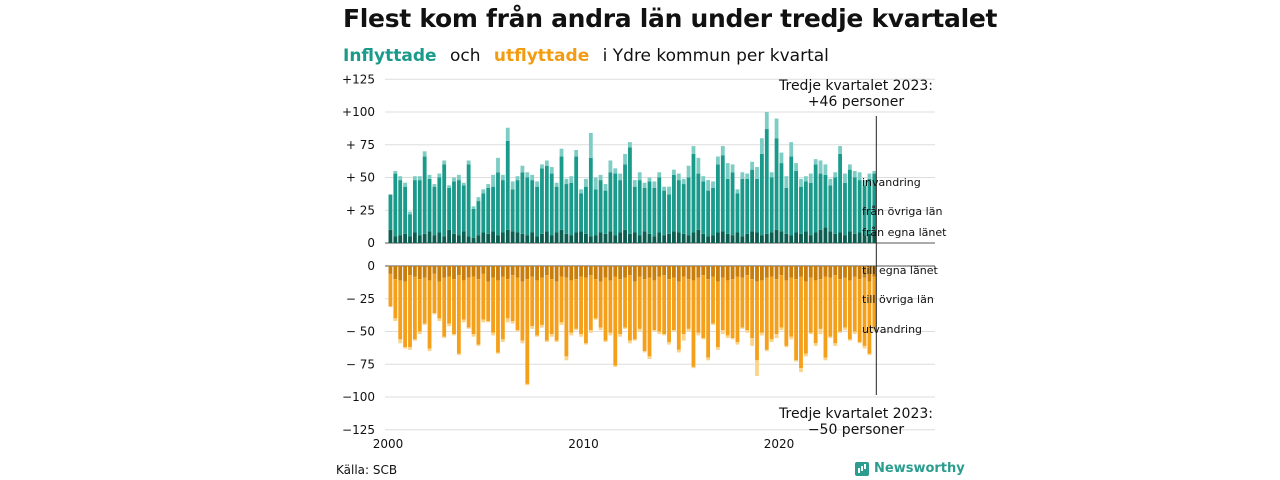 This screenshot has height=480, width=1280. What do you see at coordinates (898, 299) in the screenshot?
I see `series-label-out: till övriga län` at bounding box center [898, 299].